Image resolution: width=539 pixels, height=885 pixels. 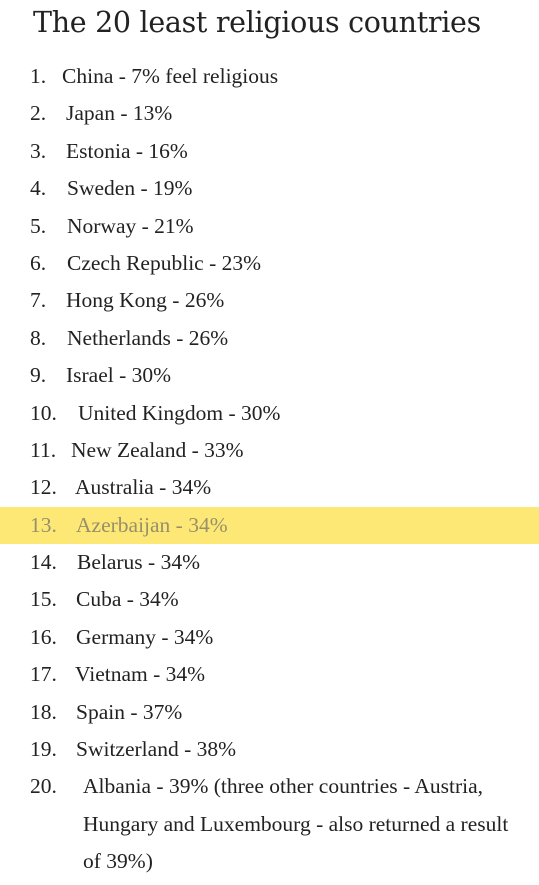 I want to click on item-text: China - 7% feel religious, so click(x=170, y=76).